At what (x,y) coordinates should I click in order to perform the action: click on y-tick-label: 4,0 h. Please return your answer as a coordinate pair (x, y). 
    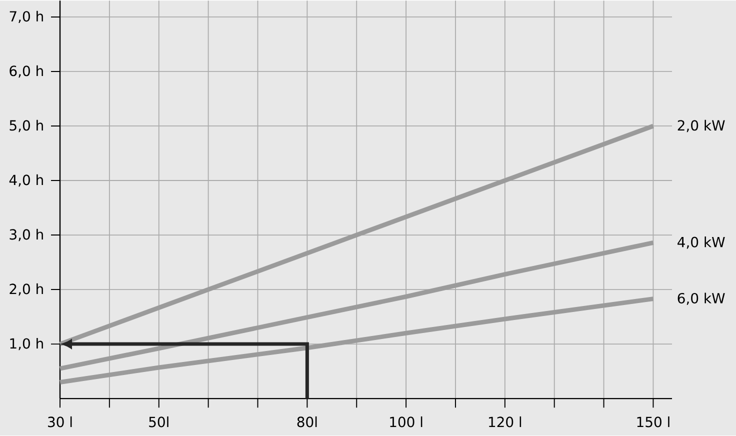
    Looking at the image, I should click on (26, 180).